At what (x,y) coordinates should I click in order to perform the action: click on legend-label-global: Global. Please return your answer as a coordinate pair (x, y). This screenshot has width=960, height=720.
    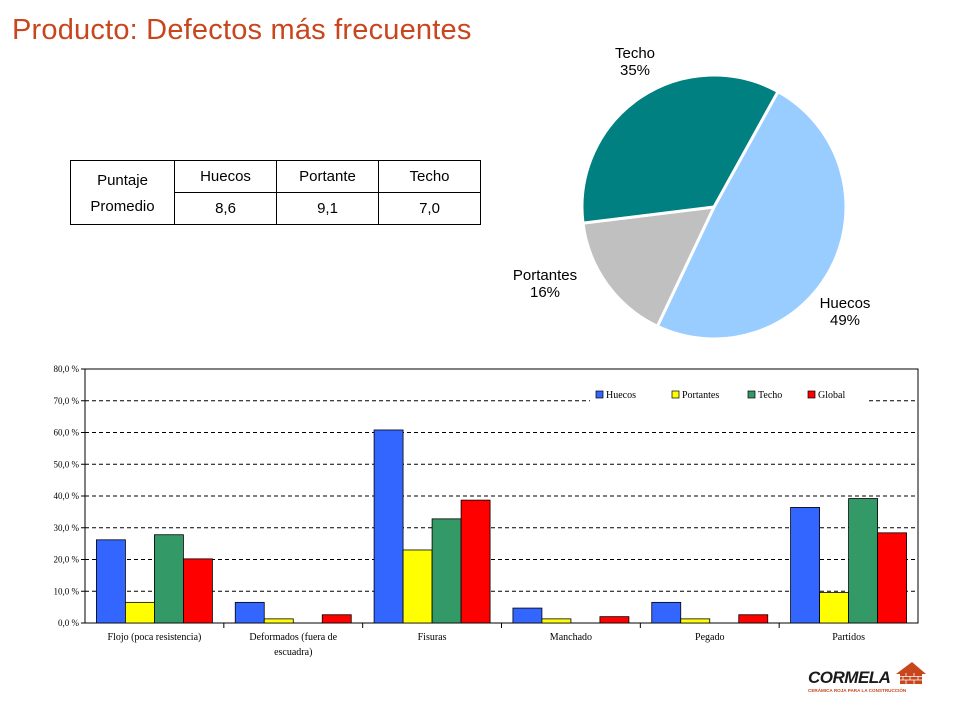
    Looking at the image, I should click on (831, 395).